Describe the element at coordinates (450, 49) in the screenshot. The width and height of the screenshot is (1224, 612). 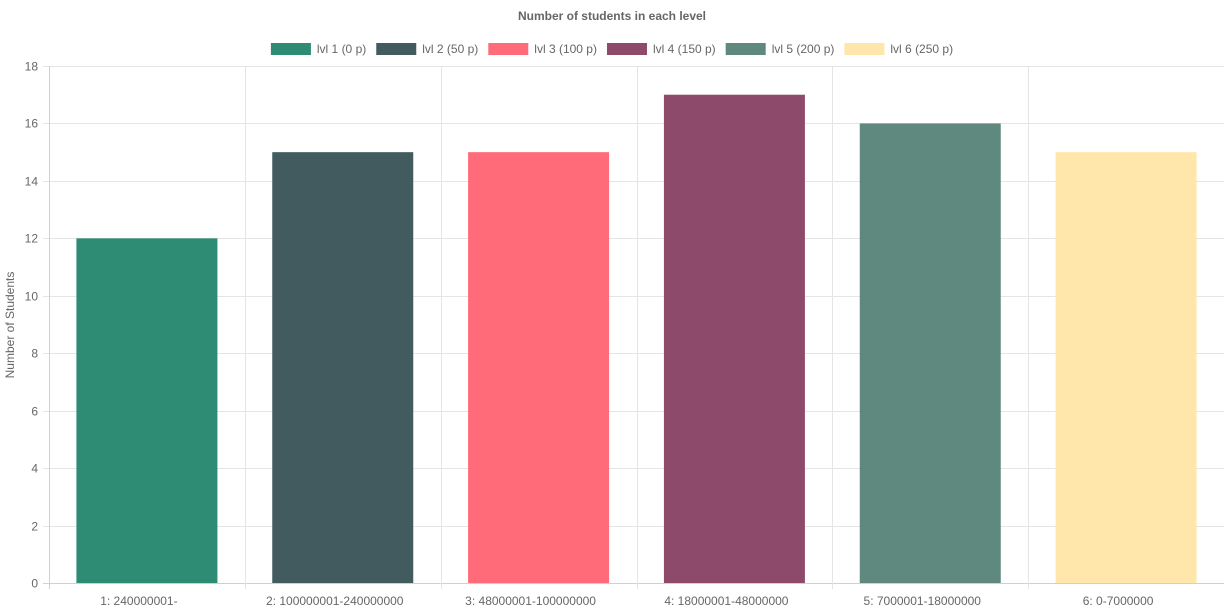
I see `legend-label: lvl 2 (50 p)` at that location.